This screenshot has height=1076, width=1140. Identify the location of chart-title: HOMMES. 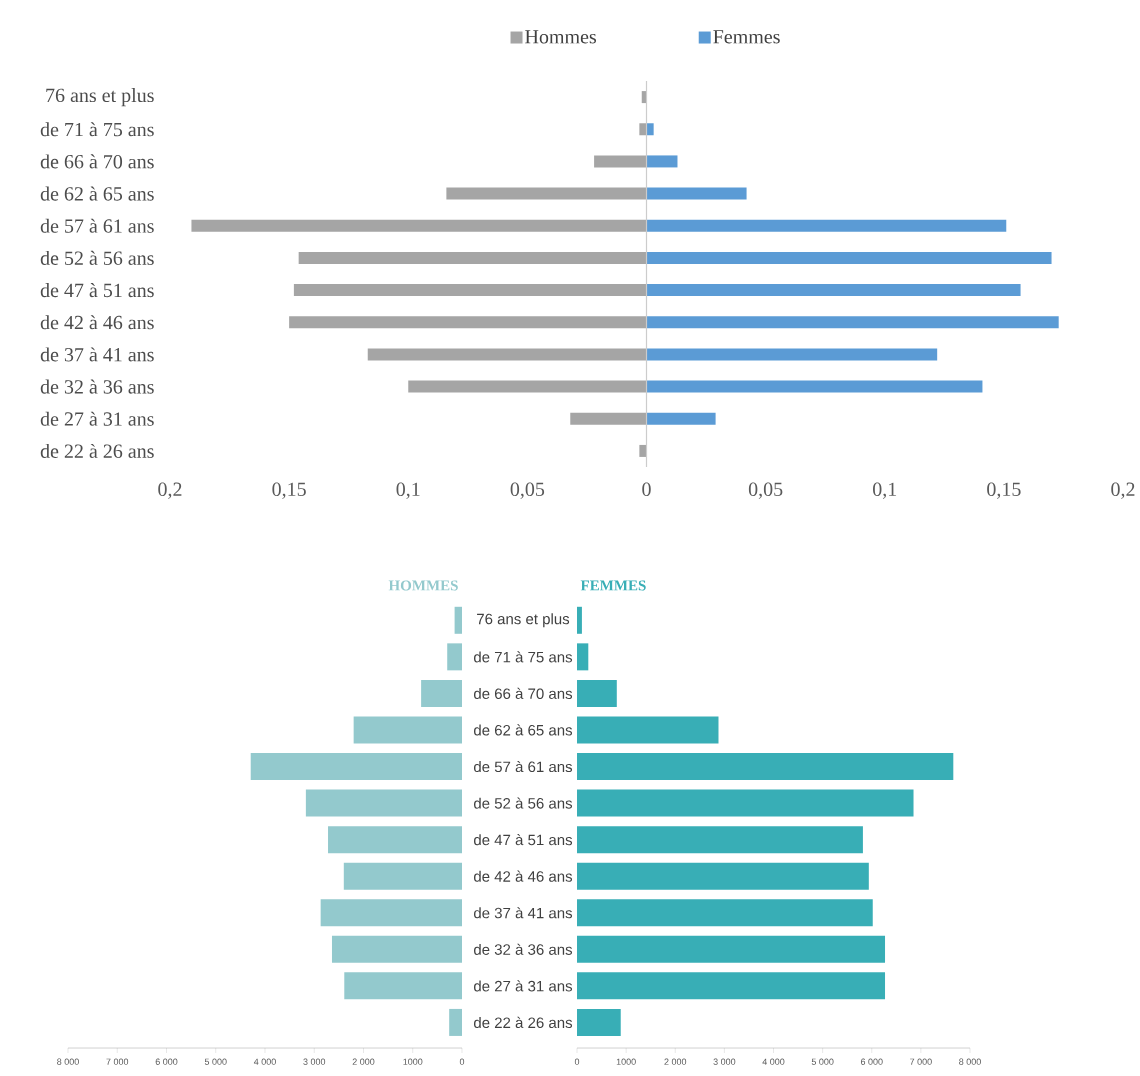
(423, 585).